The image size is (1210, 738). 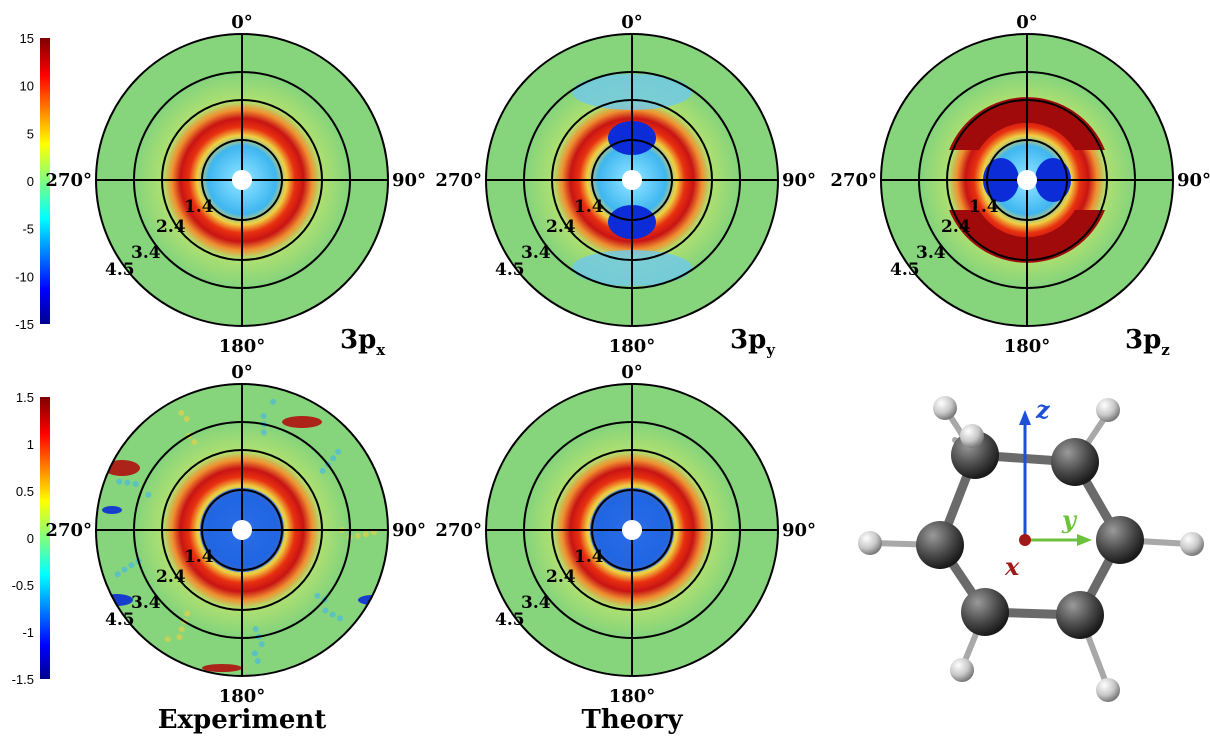 What do you see at coordinates (1012, 566) in the screenshot?
I see `axis-label-x: x` at bounding box center [1012, 566].